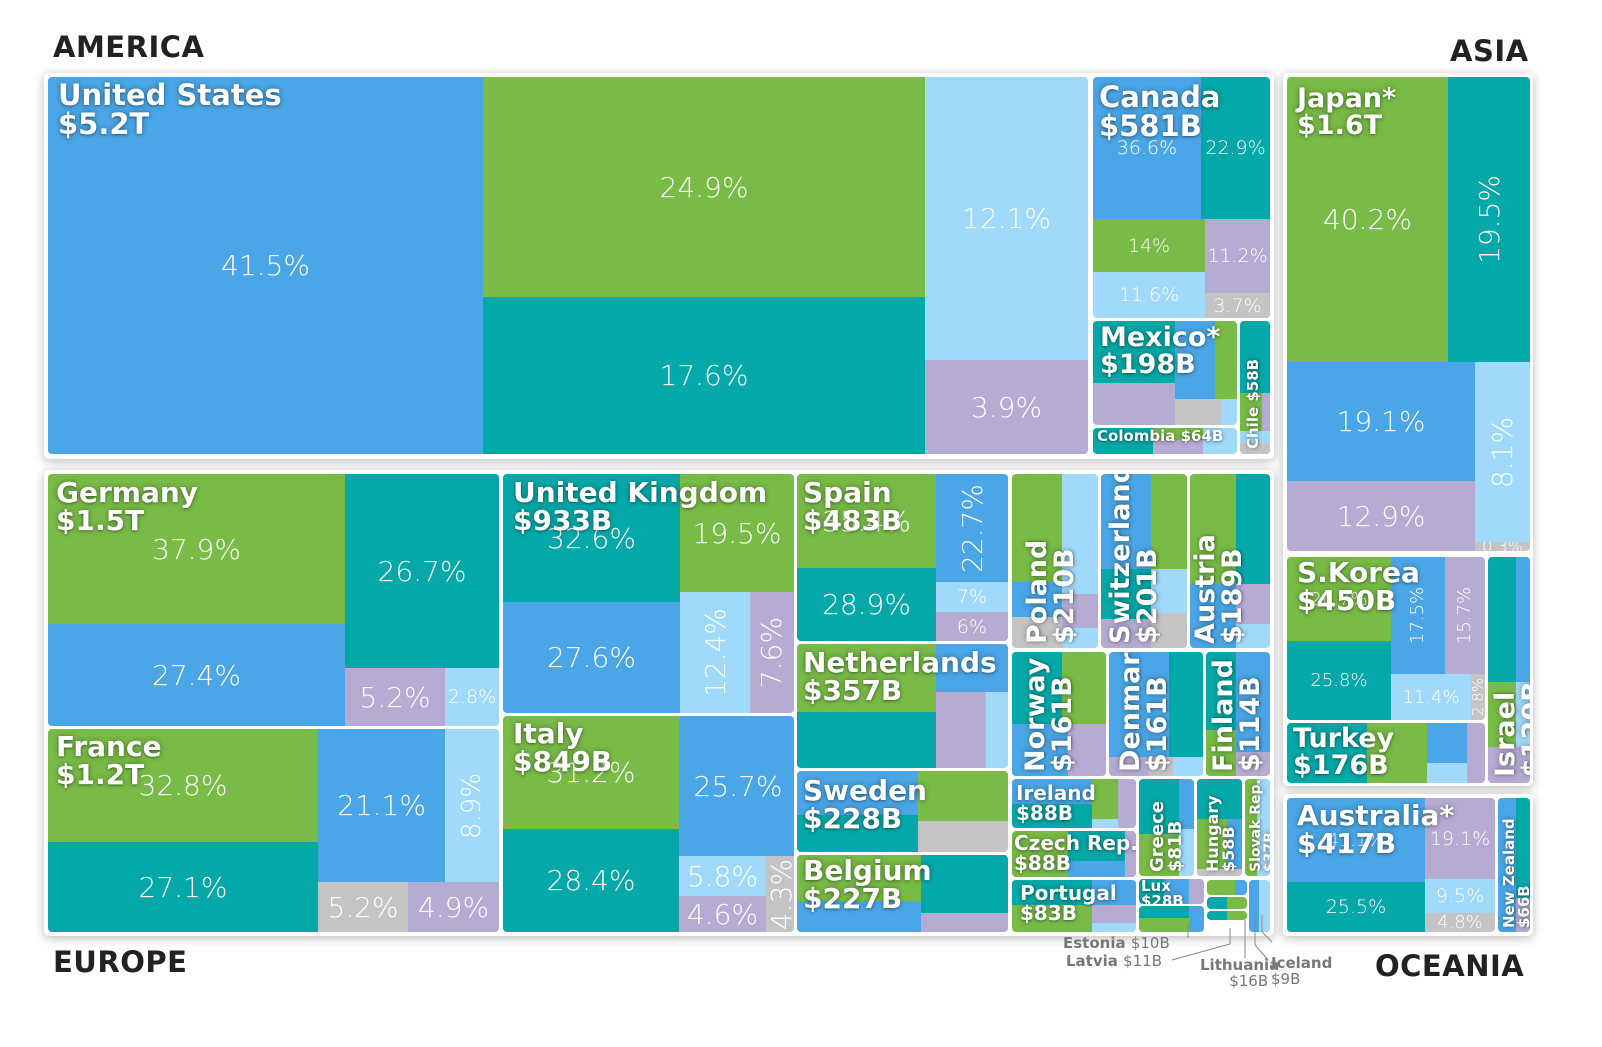 This screenshot has height=1047, width=1602. What do you see at coordinates (648, 824) in the screenshot?
I see `country-italy: 31.2% 28.4% 25.7% 5.8% 4.6% 4.3% Italy $849B` at bounding box center [648, 824].